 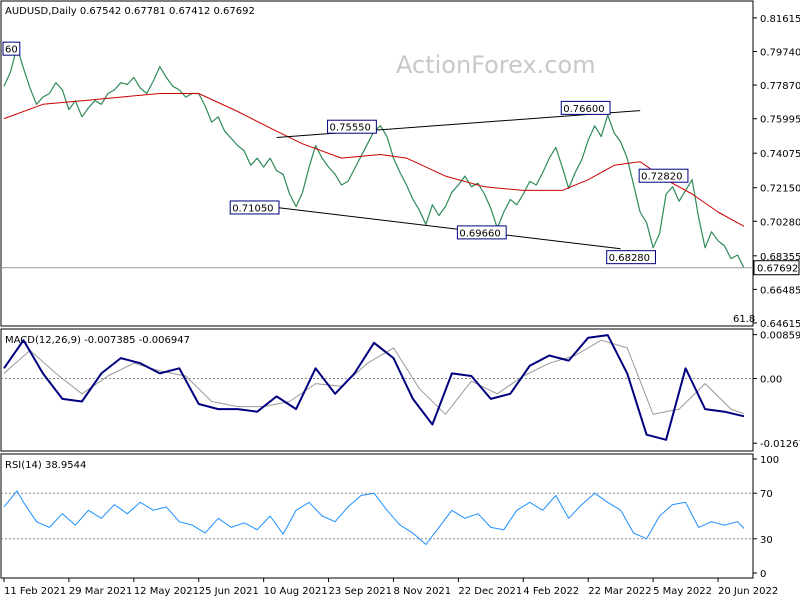 I want to click on price-annotation-label: 0.69660, so click(x=479, y=233).